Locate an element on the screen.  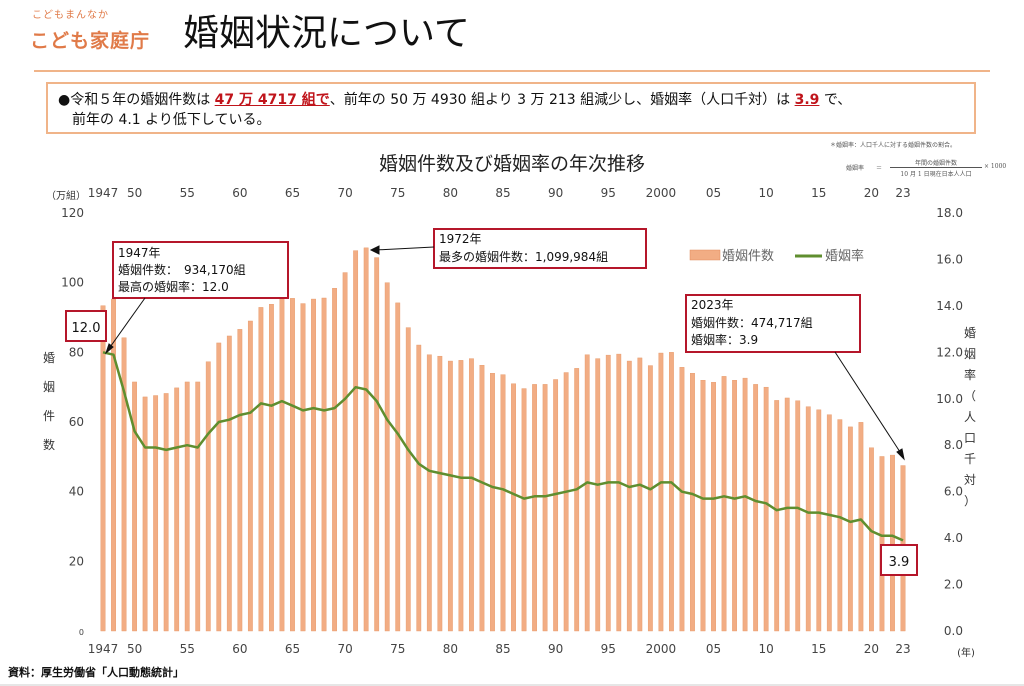
right-axis-label-char: ） is located at coordinates (970, 501).